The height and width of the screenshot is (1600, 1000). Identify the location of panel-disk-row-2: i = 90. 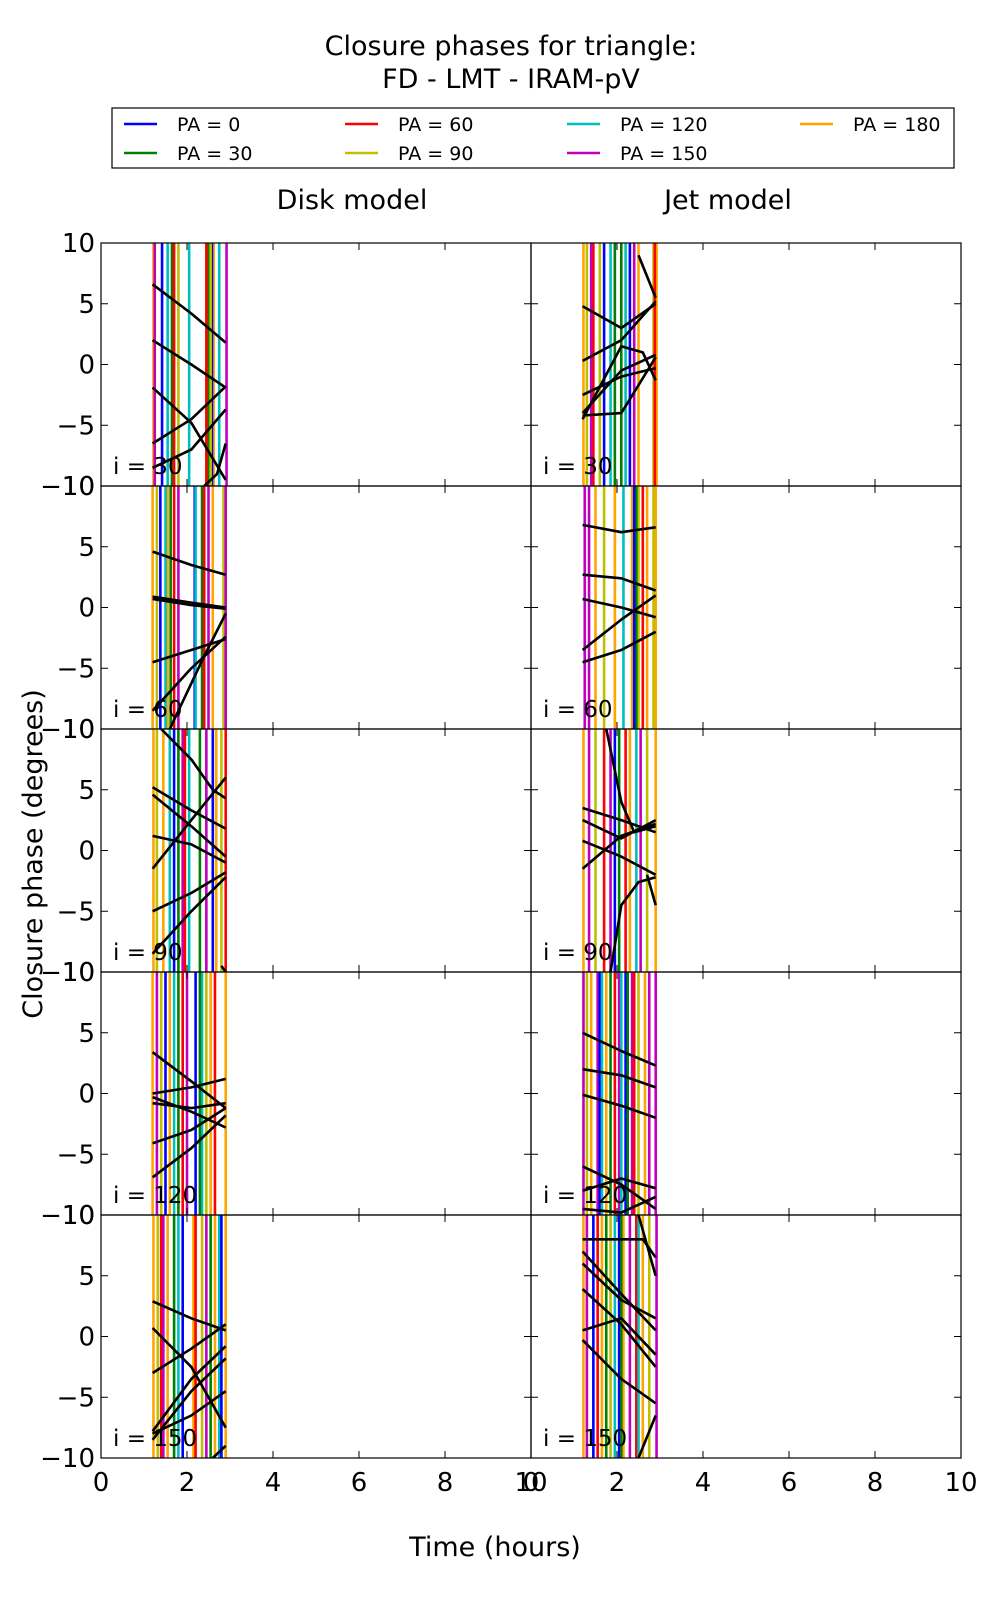
(316, 850).